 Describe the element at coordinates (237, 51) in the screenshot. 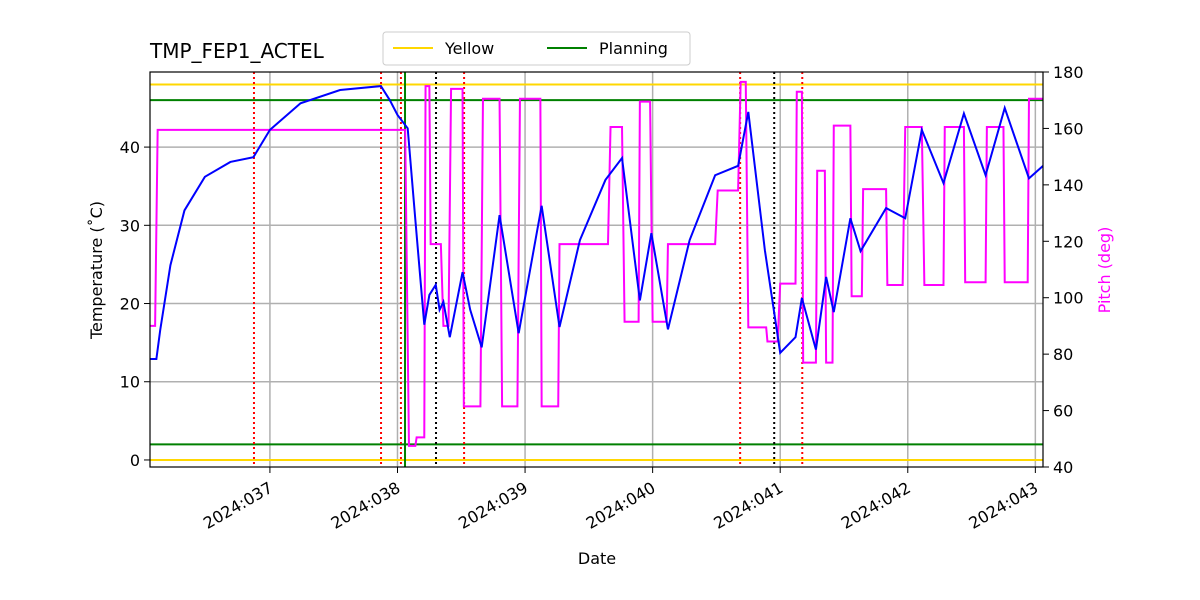

I see `chart-title: TMP_FEP1_ACTEL` at that location.